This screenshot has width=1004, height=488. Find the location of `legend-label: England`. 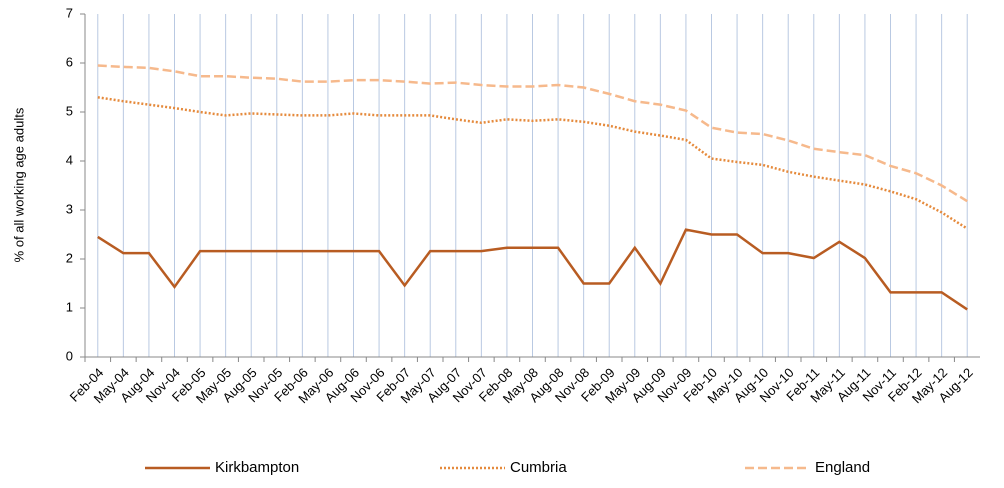

legend-label: England is located at coordinates (842, 467).